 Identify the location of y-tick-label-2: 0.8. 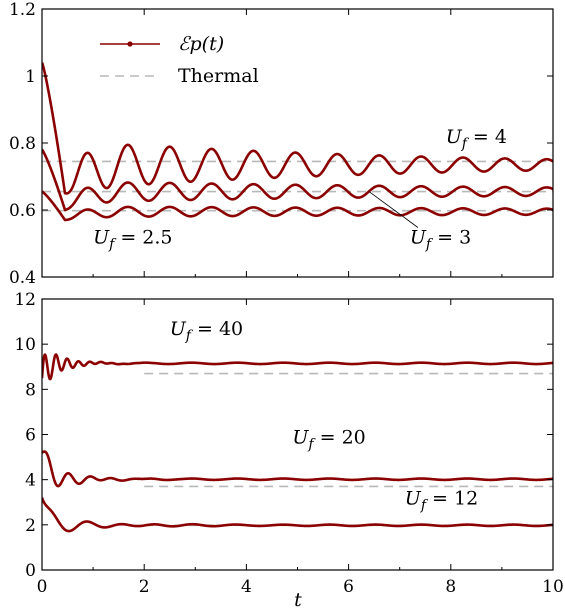
(22, 144).